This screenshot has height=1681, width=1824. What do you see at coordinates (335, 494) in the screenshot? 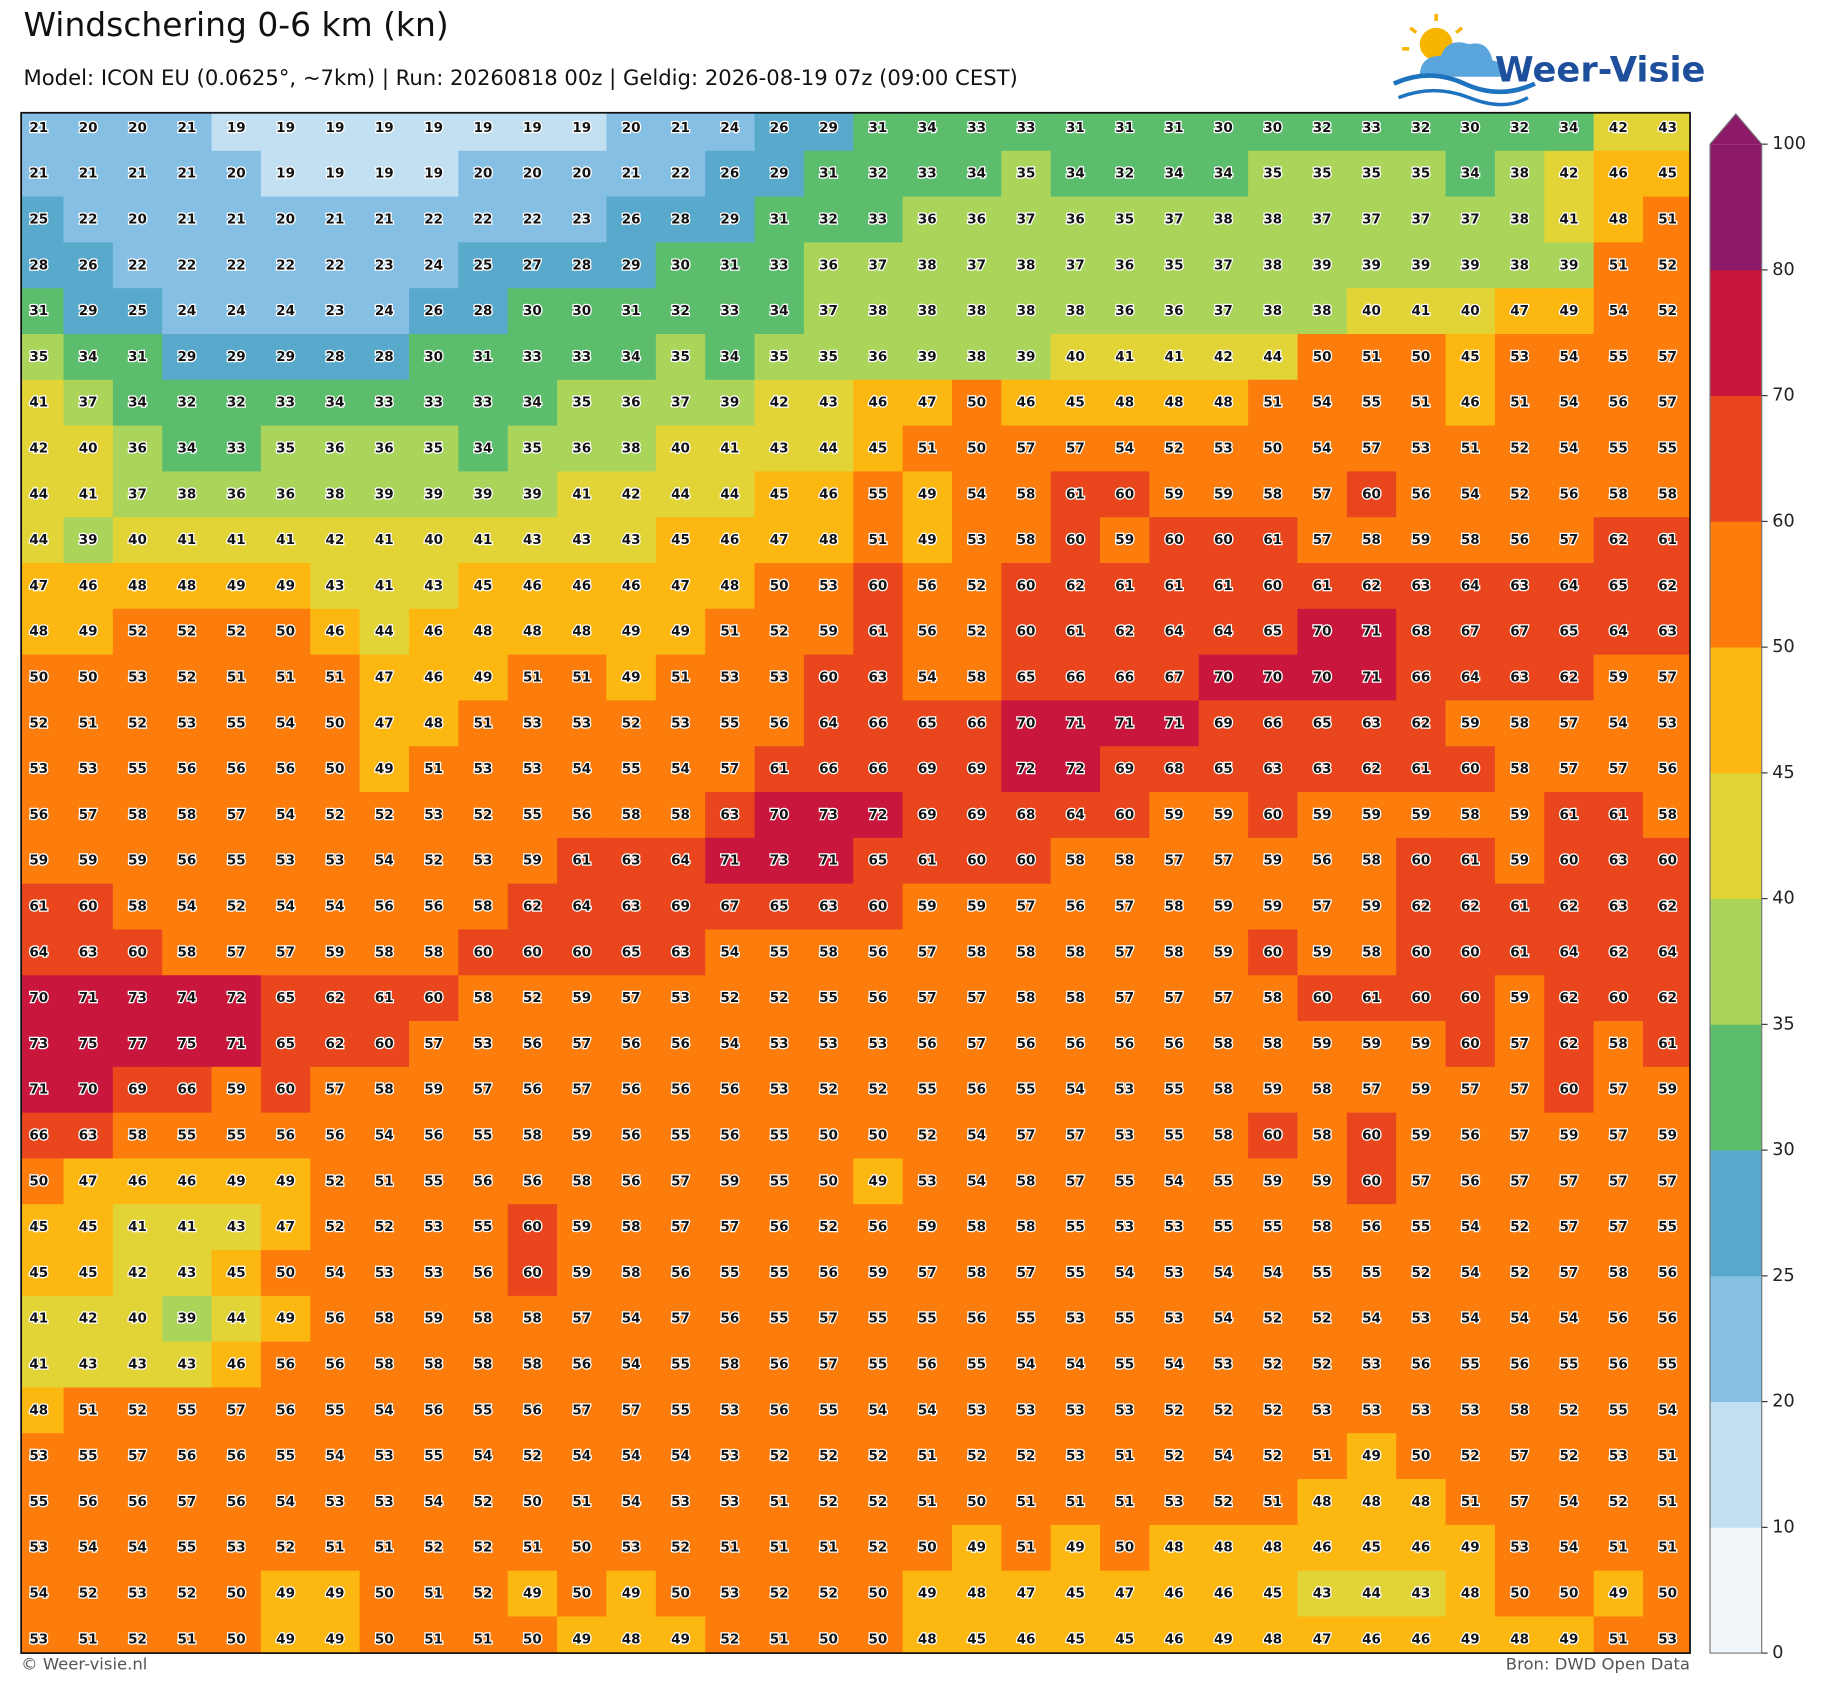
I see `value-label: 38` at bounding box center [335, 494].